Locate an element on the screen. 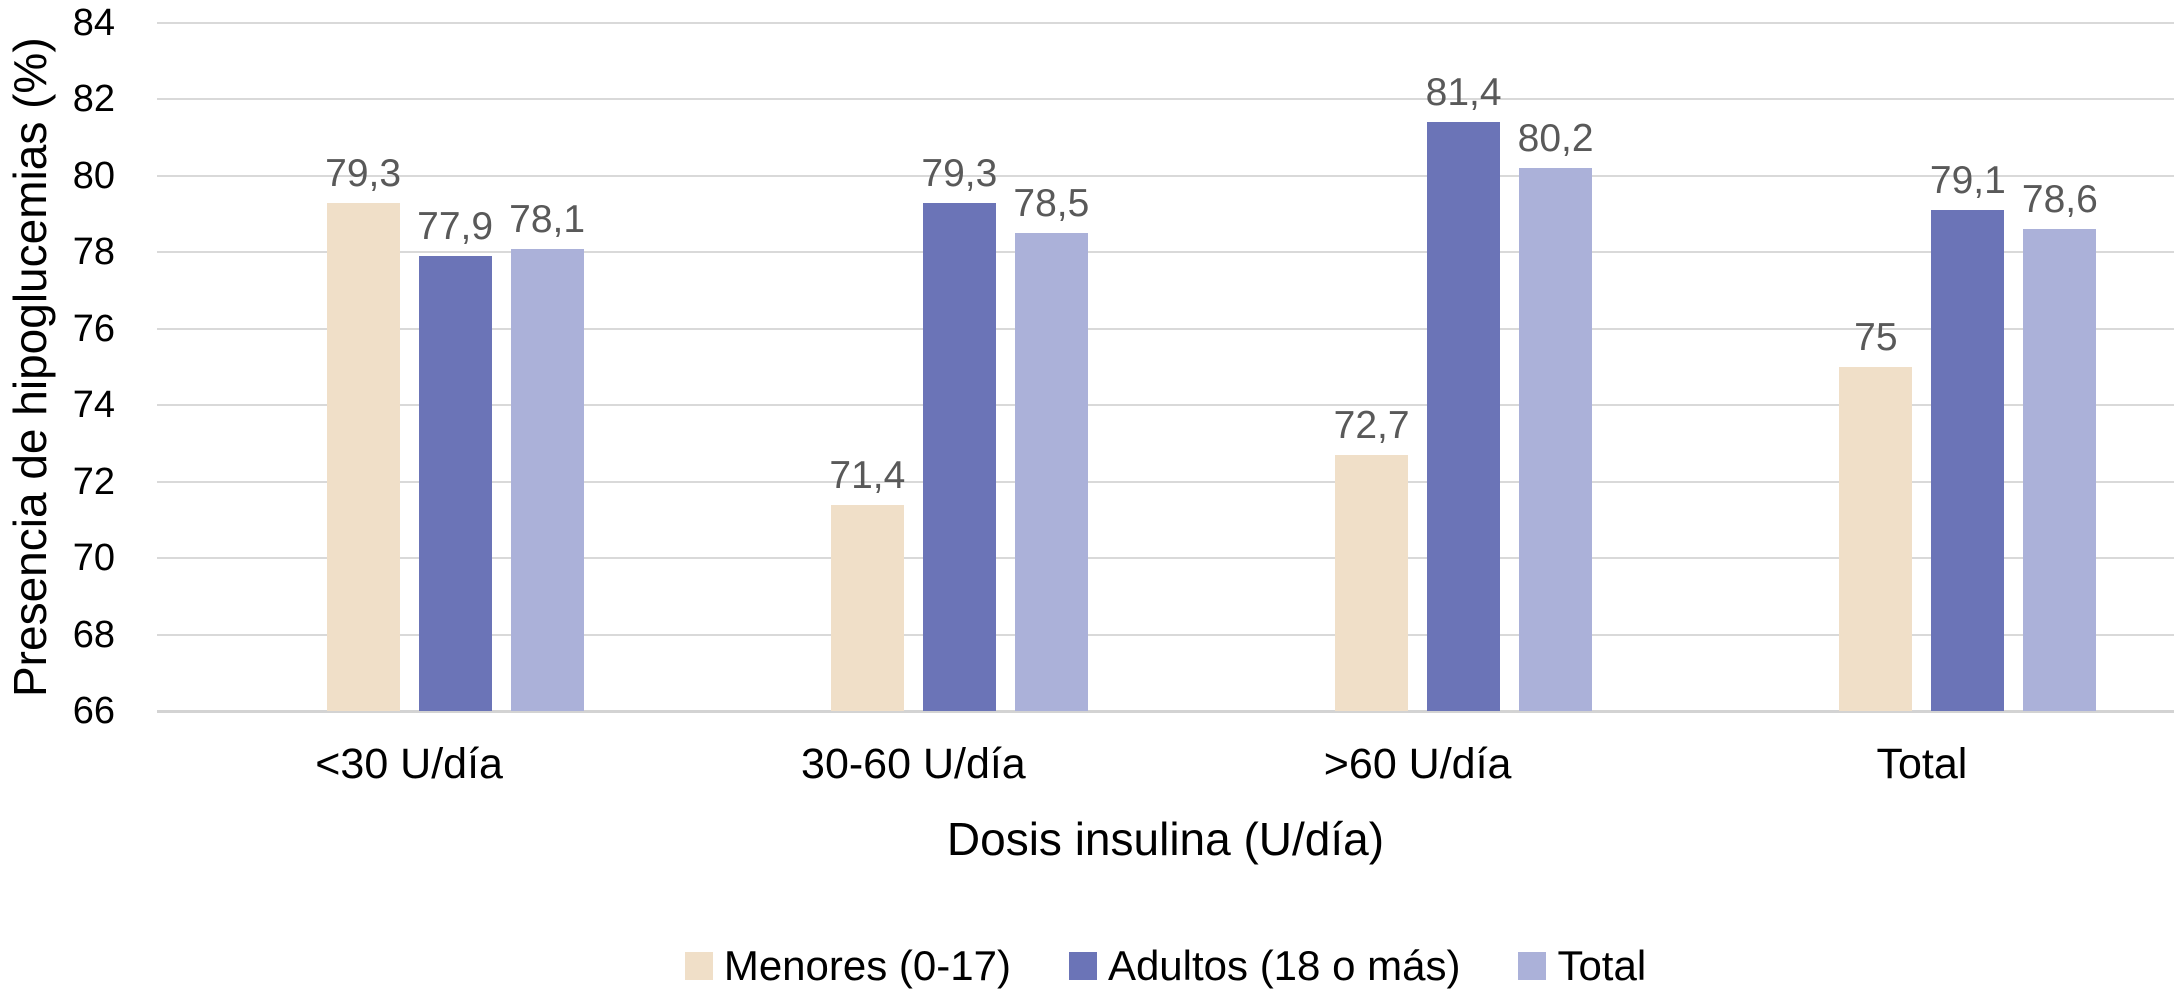 Image resolution: width=2183 pixels, height=997 pixels. bar-menores-0-17-60-u-d-a is located at coordinates (1372, 582).